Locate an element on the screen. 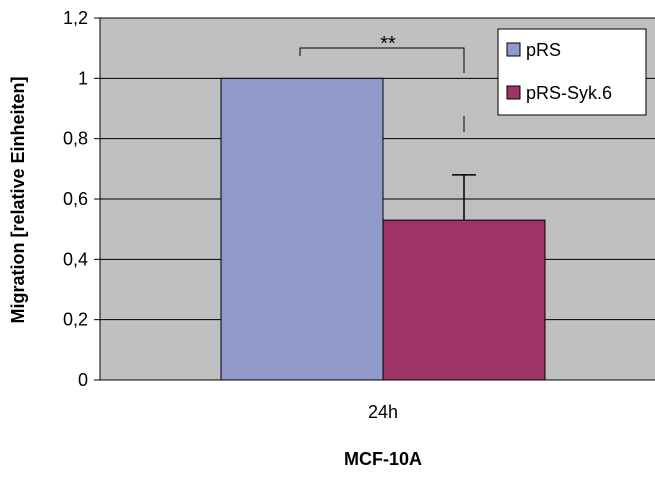 Image resolution: width=655 pixels, height=477 pixels. y-tick-label: 1,2 is located at coordinates (75, 18).